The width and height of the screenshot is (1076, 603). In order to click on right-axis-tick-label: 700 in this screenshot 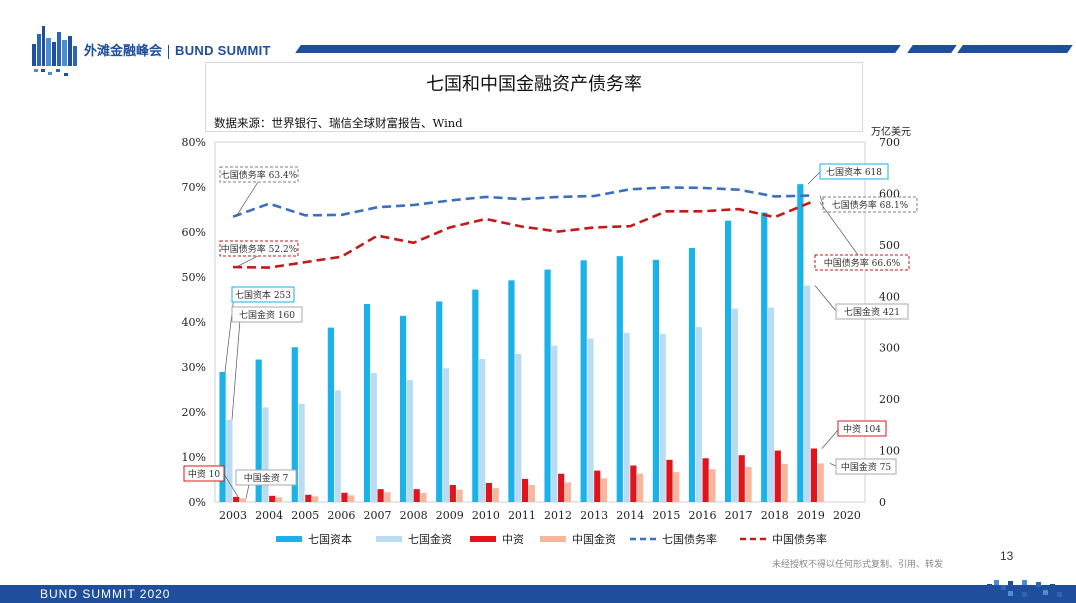, I will do `click(889, 142)`.